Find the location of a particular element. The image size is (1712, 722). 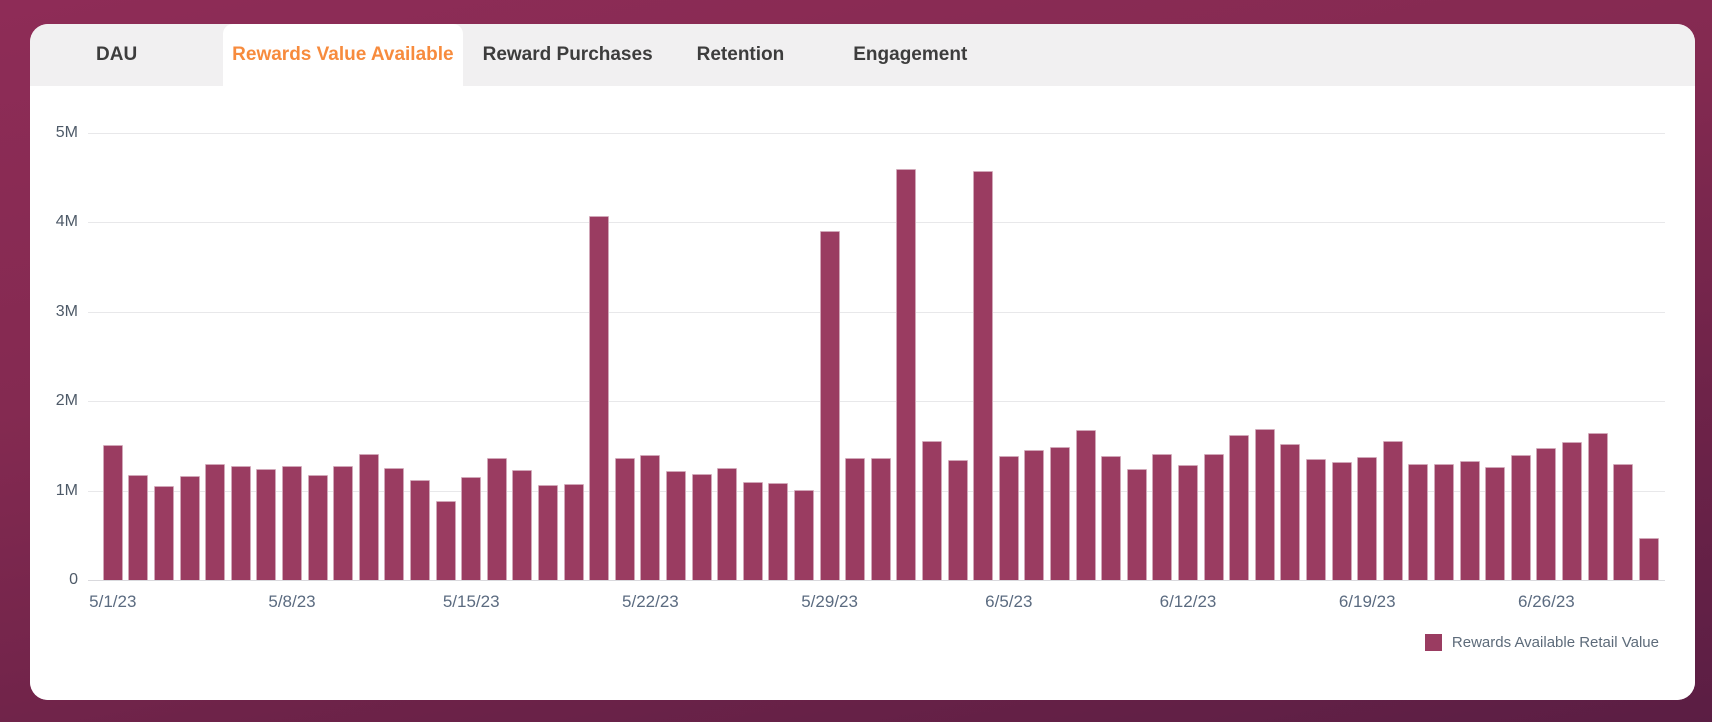

x-axis-label-6-26-23: 6/26/23 is located at coordinates (1546, 601).